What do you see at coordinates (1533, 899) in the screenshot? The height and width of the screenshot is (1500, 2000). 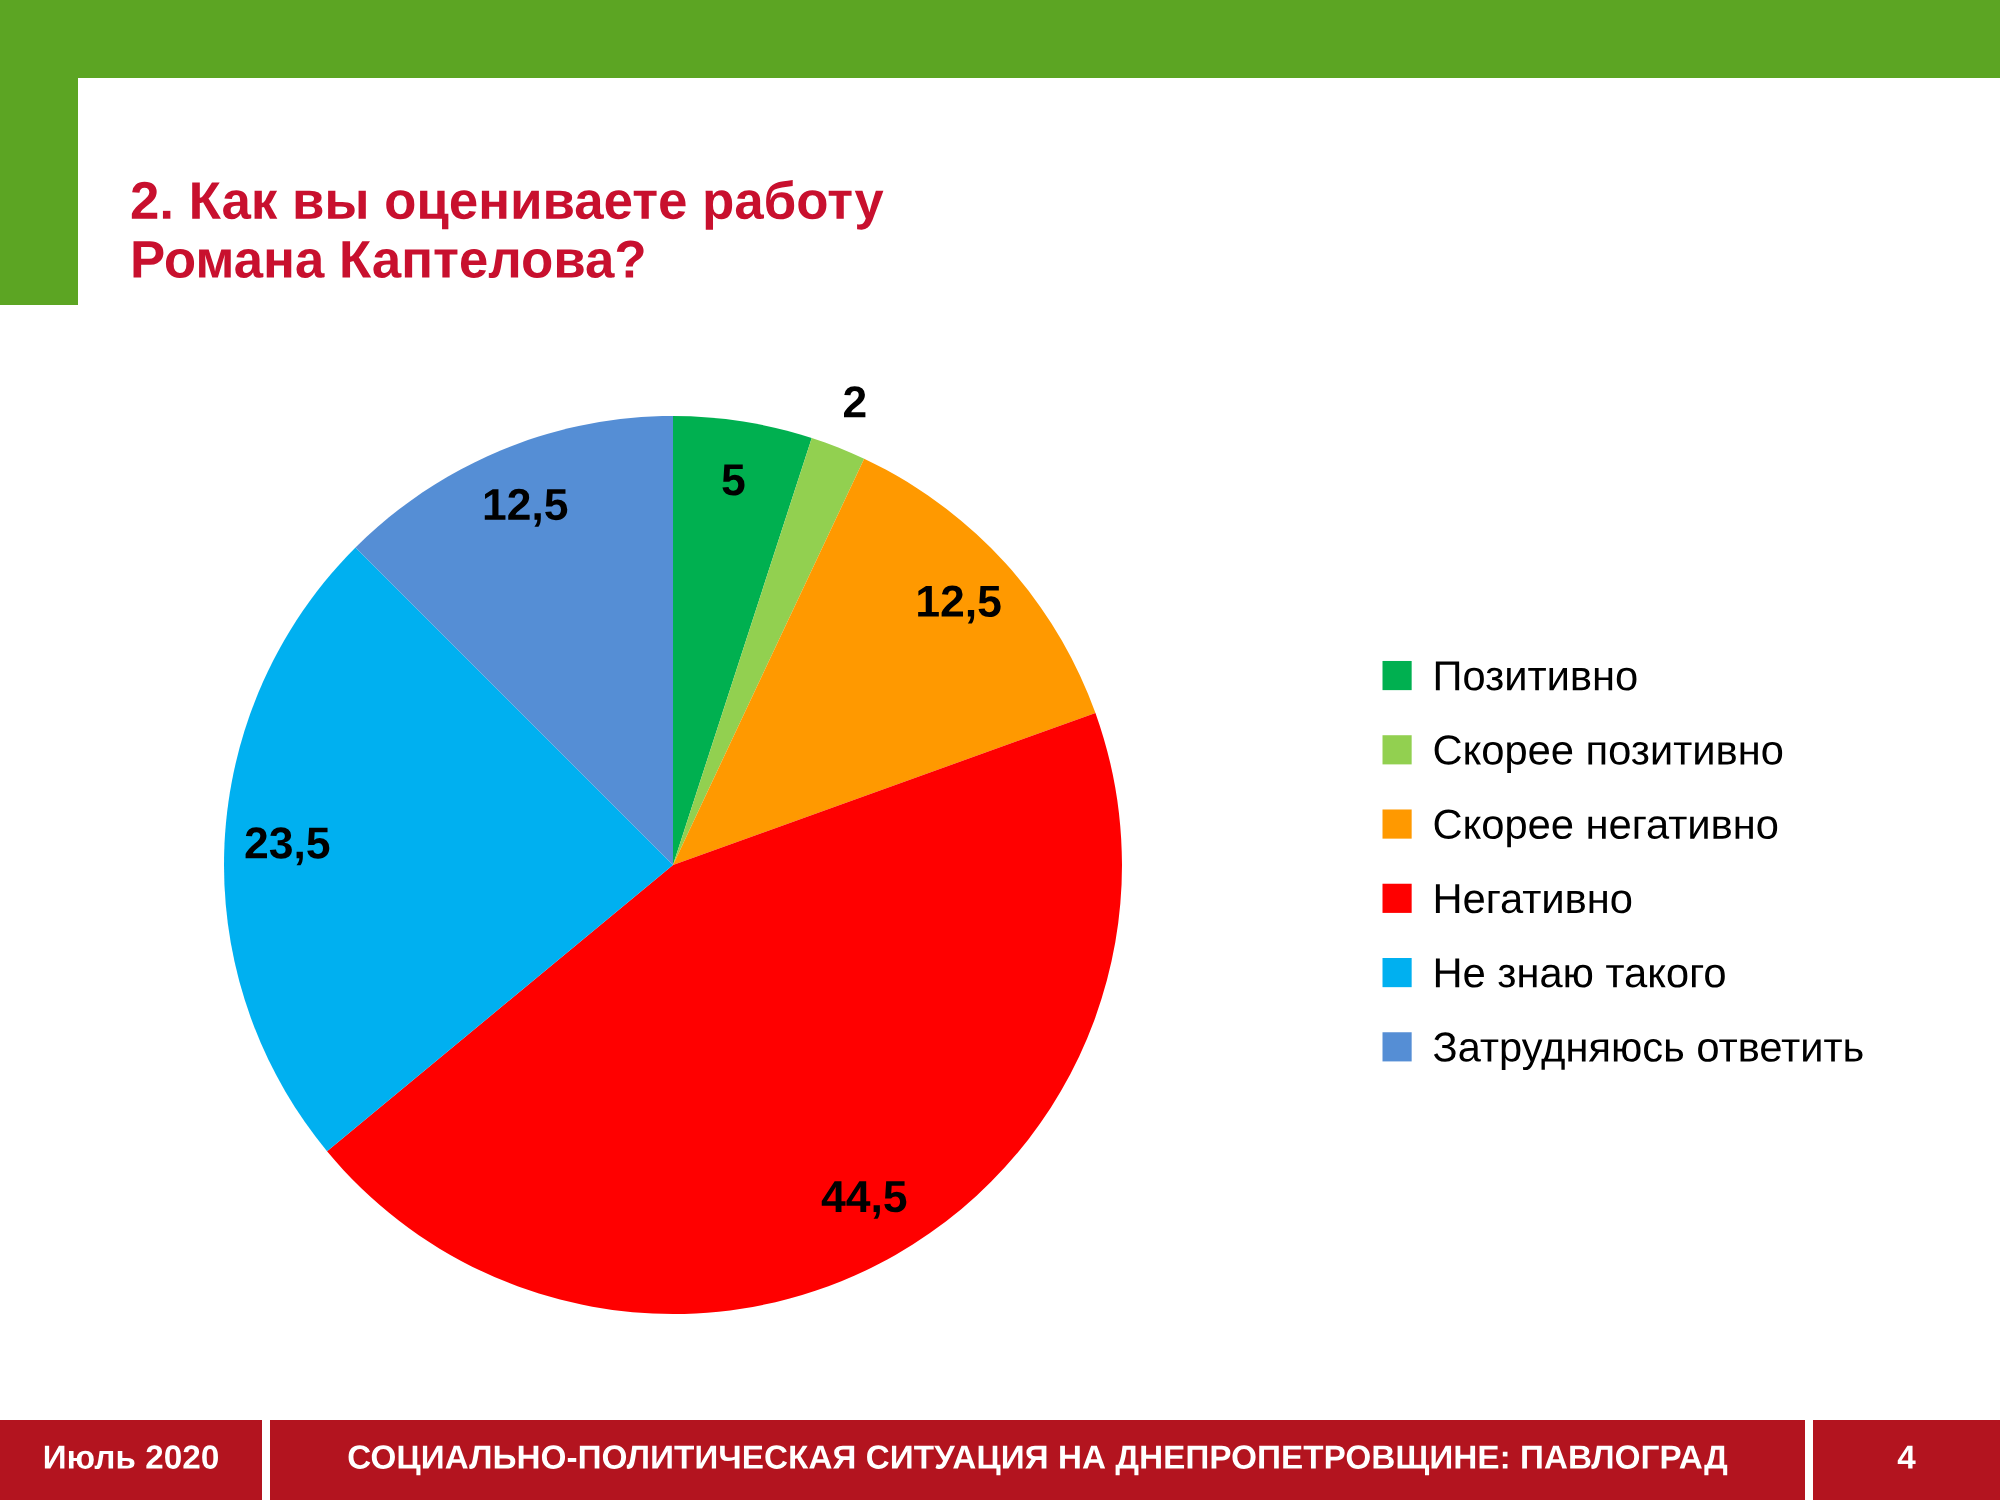 I see `legend-label: Негативно` at bounding box center [1533, 899].